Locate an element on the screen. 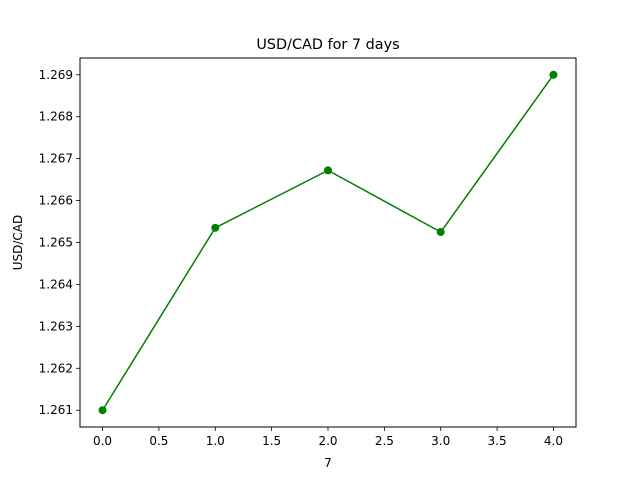  y-tick-label: 1.262 is located at coordinates (56, 368).